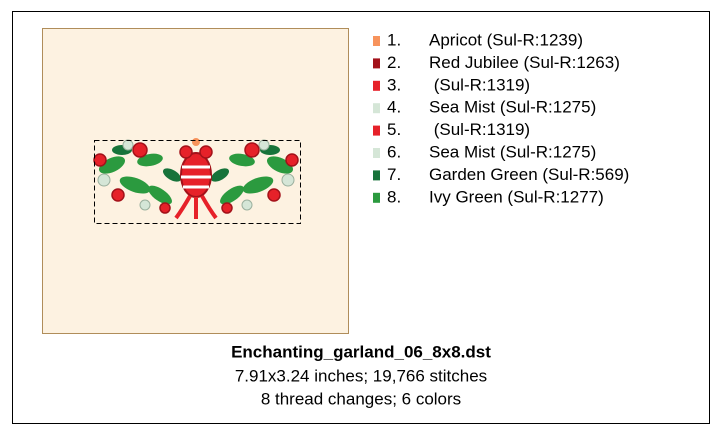 This screenshot has width=723, height=437. What do you see at coordinates (361, 398) in the screenshot?
I see `color-info: 8 thread changes; 6 colors` at bounding box center [361, 398].